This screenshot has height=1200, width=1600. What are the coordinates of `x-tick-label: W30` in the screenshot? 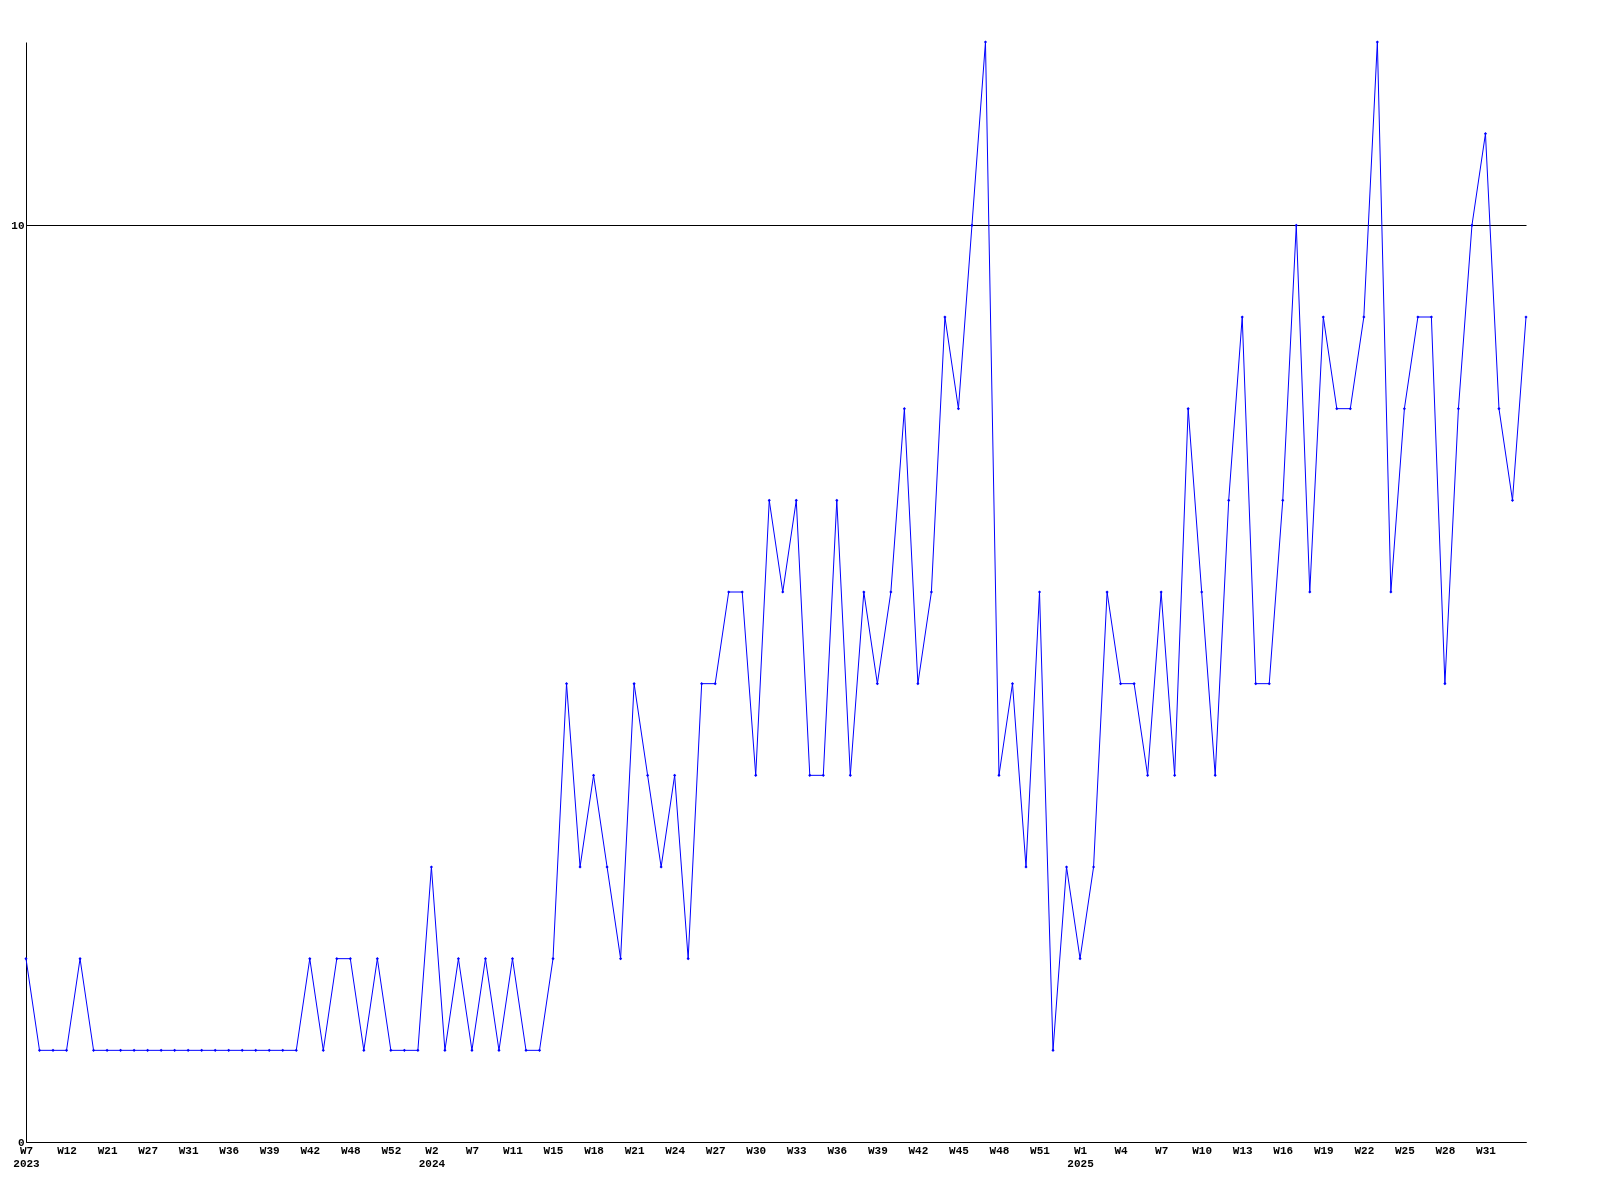 It's located at (756, 1150).